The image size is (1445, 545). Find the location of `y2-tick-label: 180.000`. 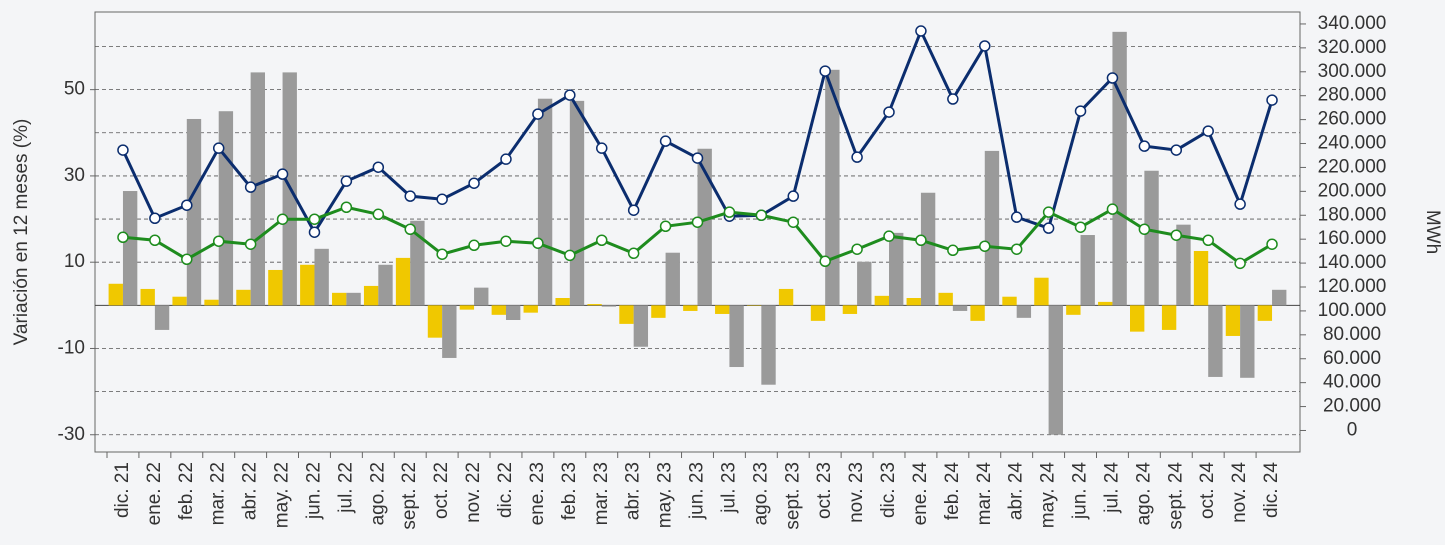

y2-tick-label: 180.000 is located at coordinates (1352, 214).